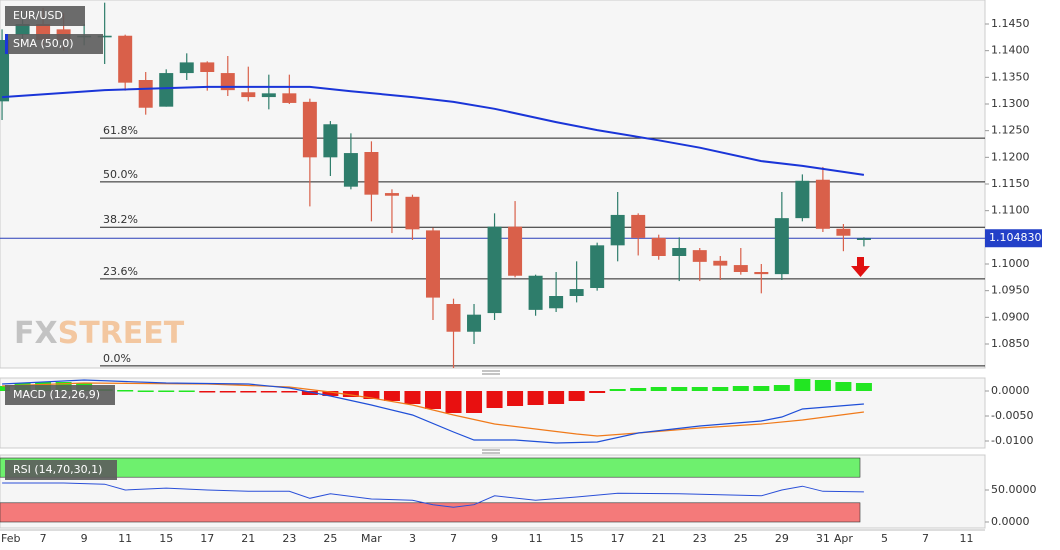 This screenshot has height=550, width=1060. I want to click on fib-label: 0.0%, so click(117, 358).